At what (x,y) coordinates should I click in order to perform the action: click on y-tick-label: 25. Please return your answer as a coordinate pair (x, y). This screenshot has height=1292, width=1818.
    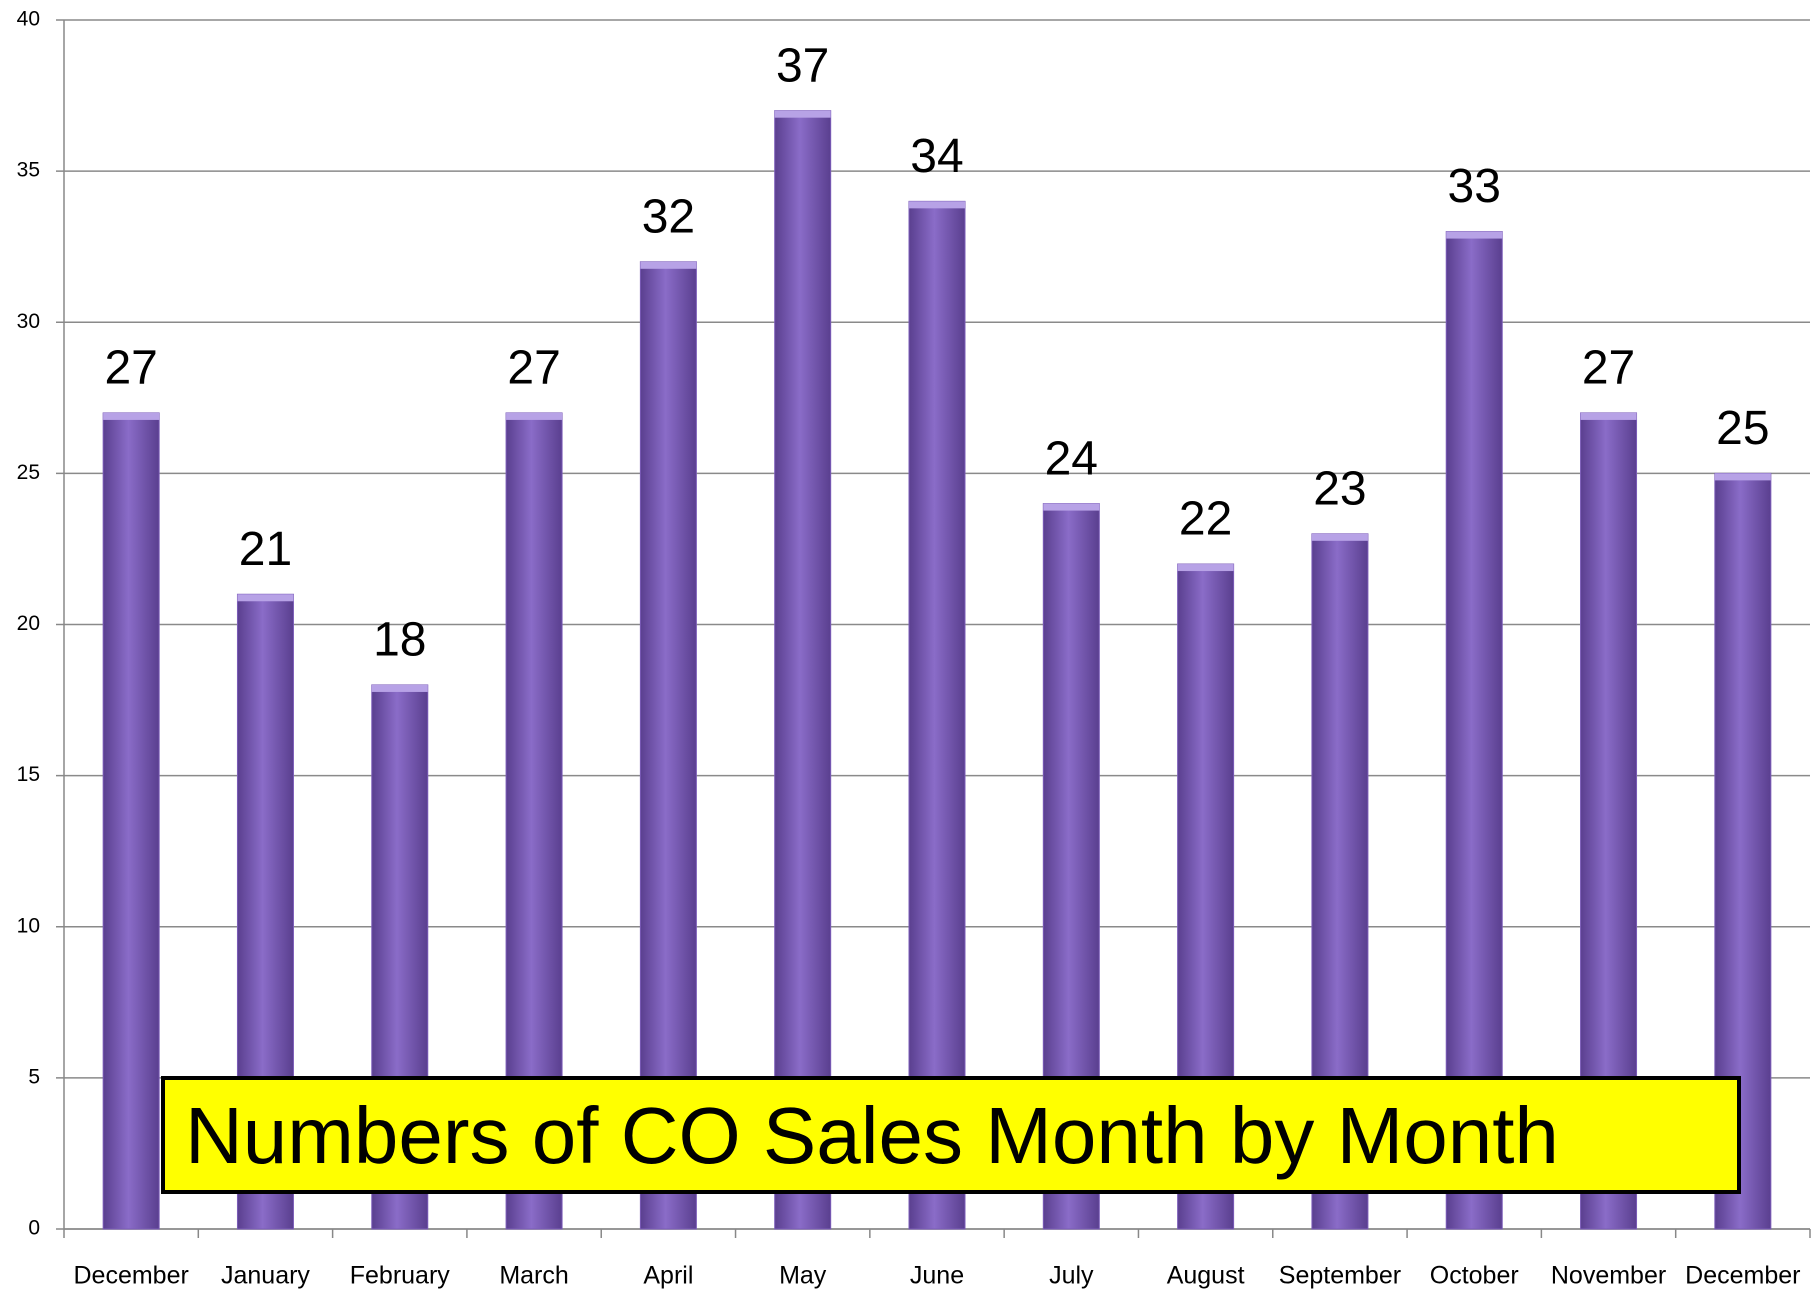
    Looking at the image, I should click on (28, 472).